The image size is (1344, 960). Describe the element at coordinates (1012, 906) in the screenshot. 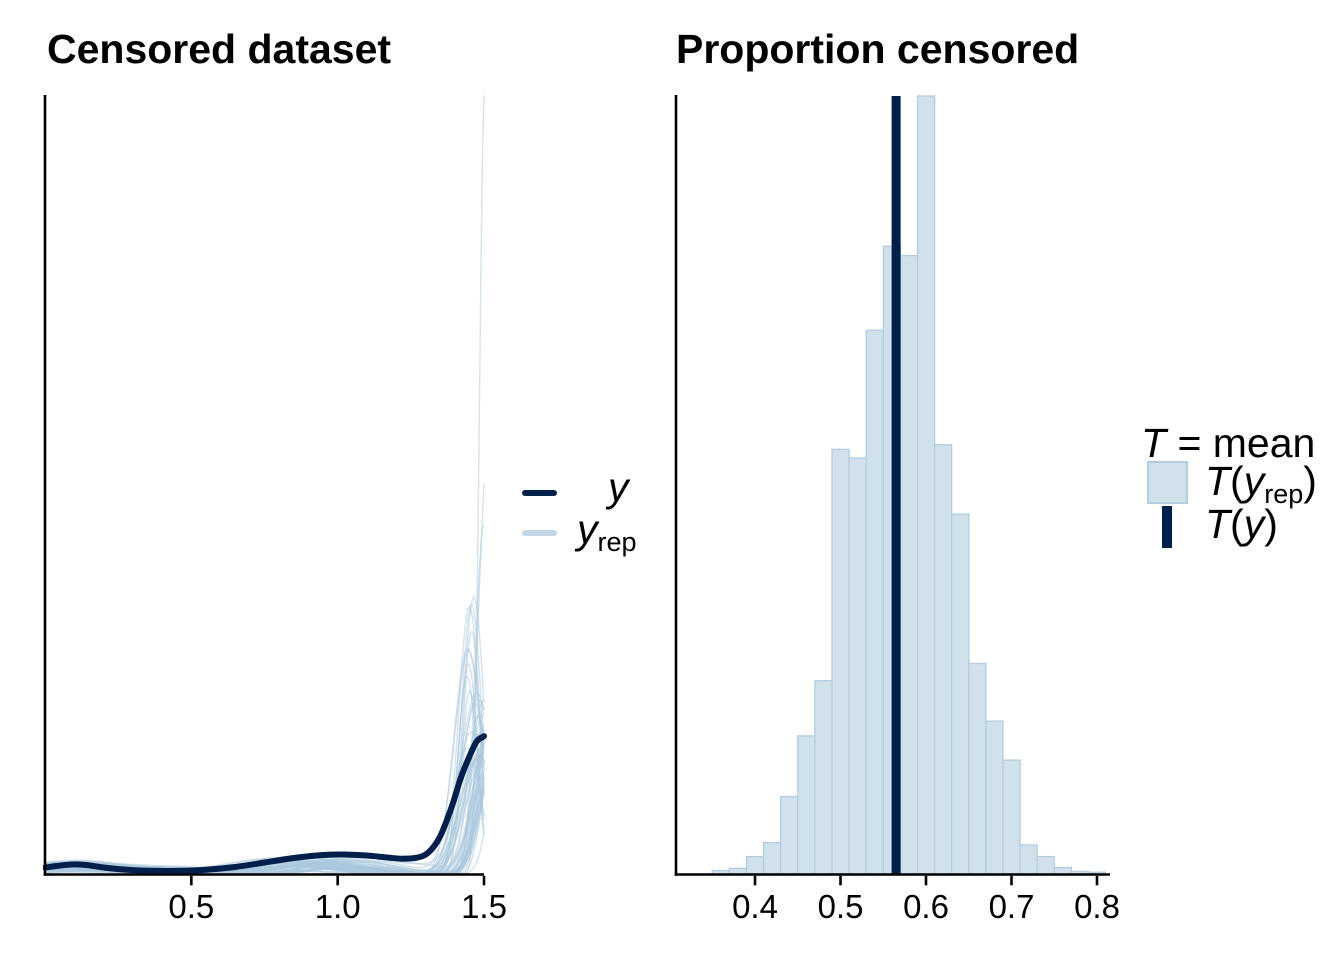

I see `histogram-tick-label: 0.7` at that location.